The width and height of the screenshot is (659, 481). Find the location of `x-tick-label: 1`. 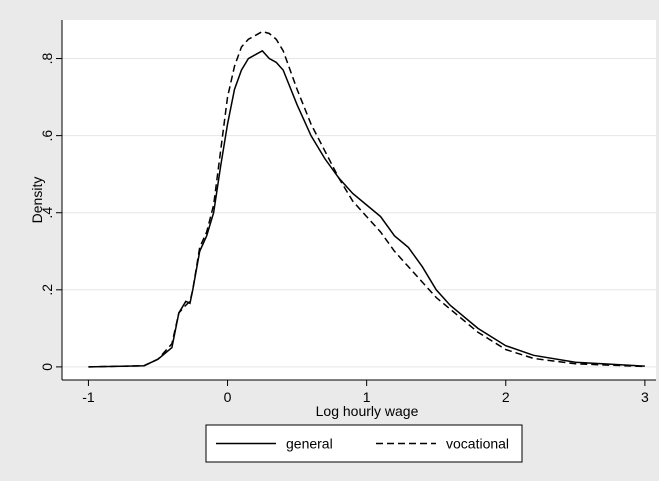

x-tick-label: 1 is located at coordinates (367, 397).